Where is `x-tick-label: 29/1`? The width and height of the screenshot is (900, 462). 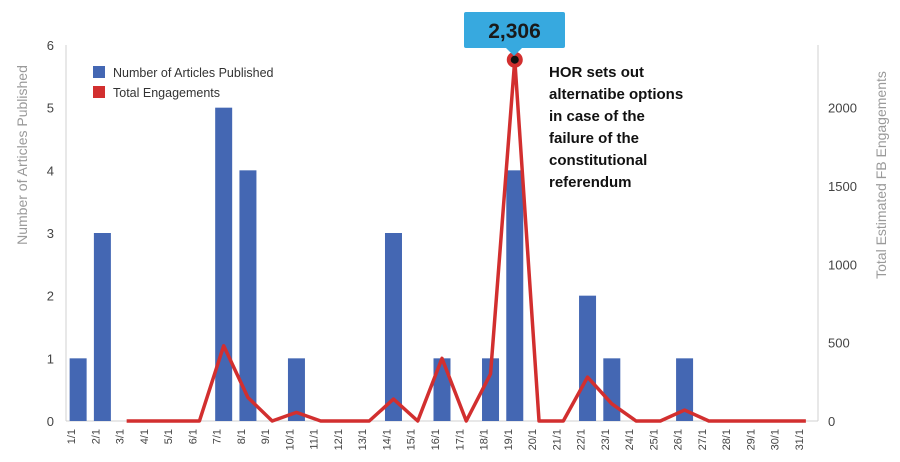 x-tick-label: 29/1 is located at coordinates (751, 439).